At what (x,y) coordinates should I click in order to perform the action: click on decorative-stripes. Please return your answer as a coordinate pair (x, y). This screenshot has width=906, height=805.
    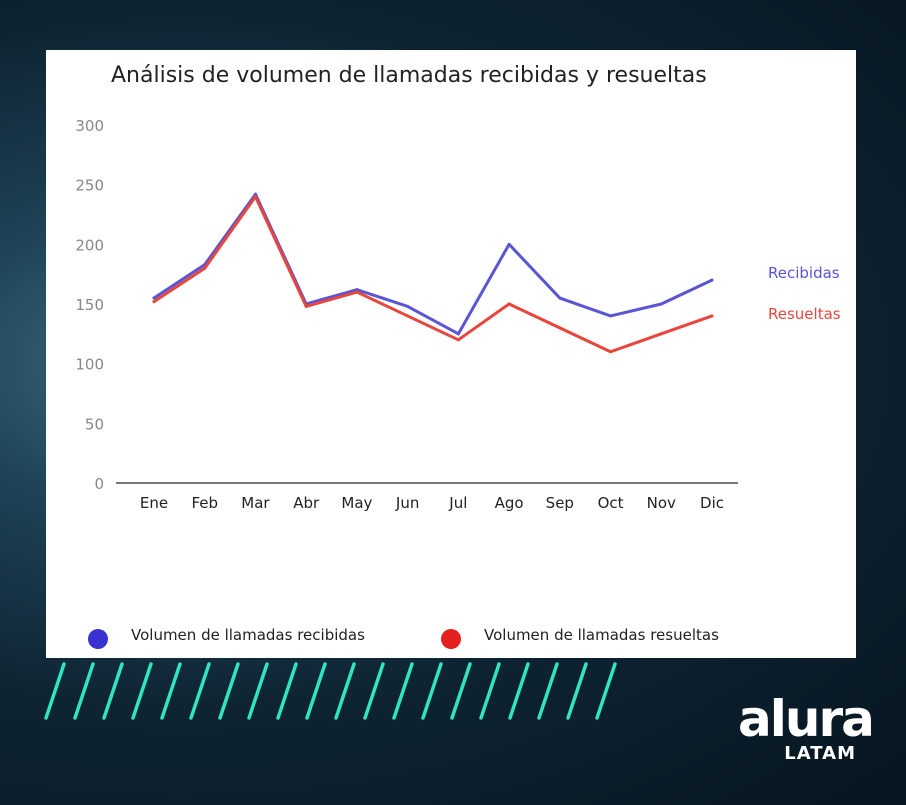
    Looking at the image, I should click on (330, 691).